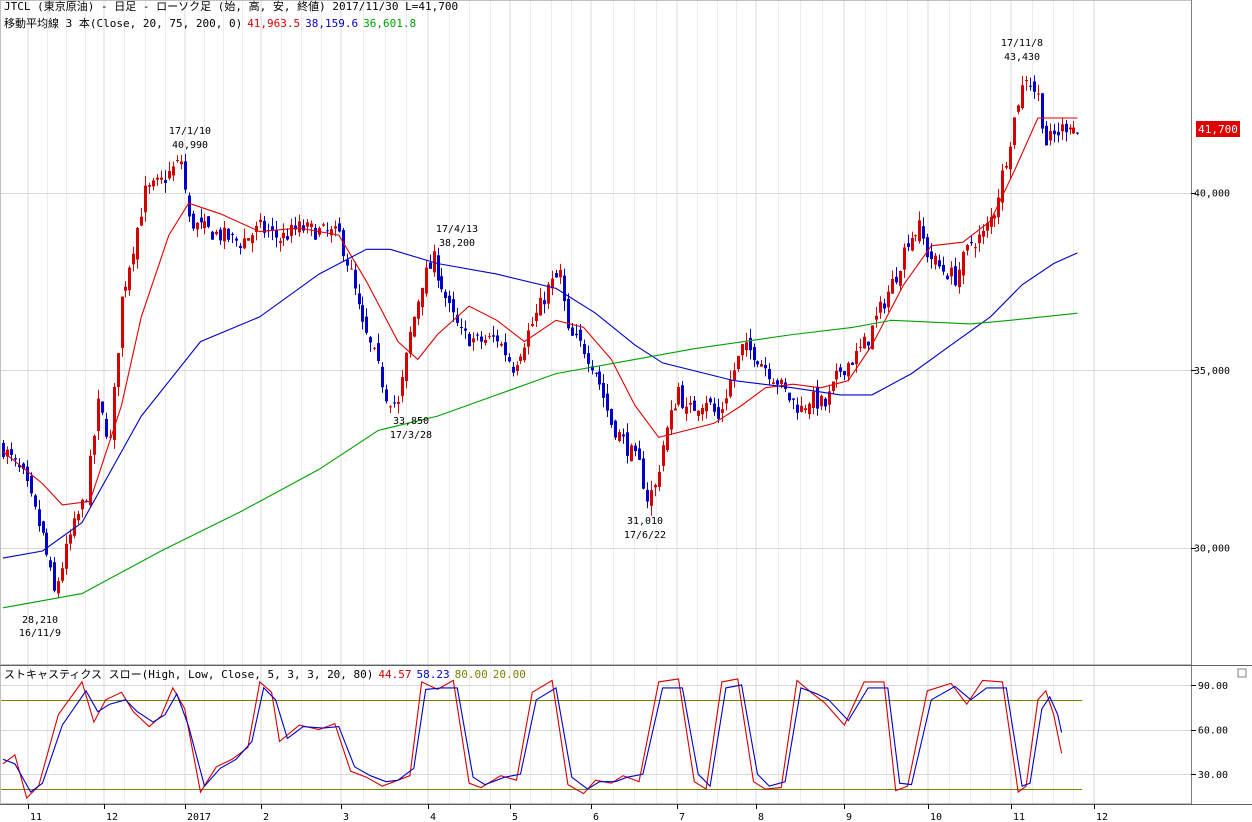  What do you see at coordinates (1212, 194) in the screenshot?
I see `price-tick-label: 40,000` at bounding box center [1212, 194].